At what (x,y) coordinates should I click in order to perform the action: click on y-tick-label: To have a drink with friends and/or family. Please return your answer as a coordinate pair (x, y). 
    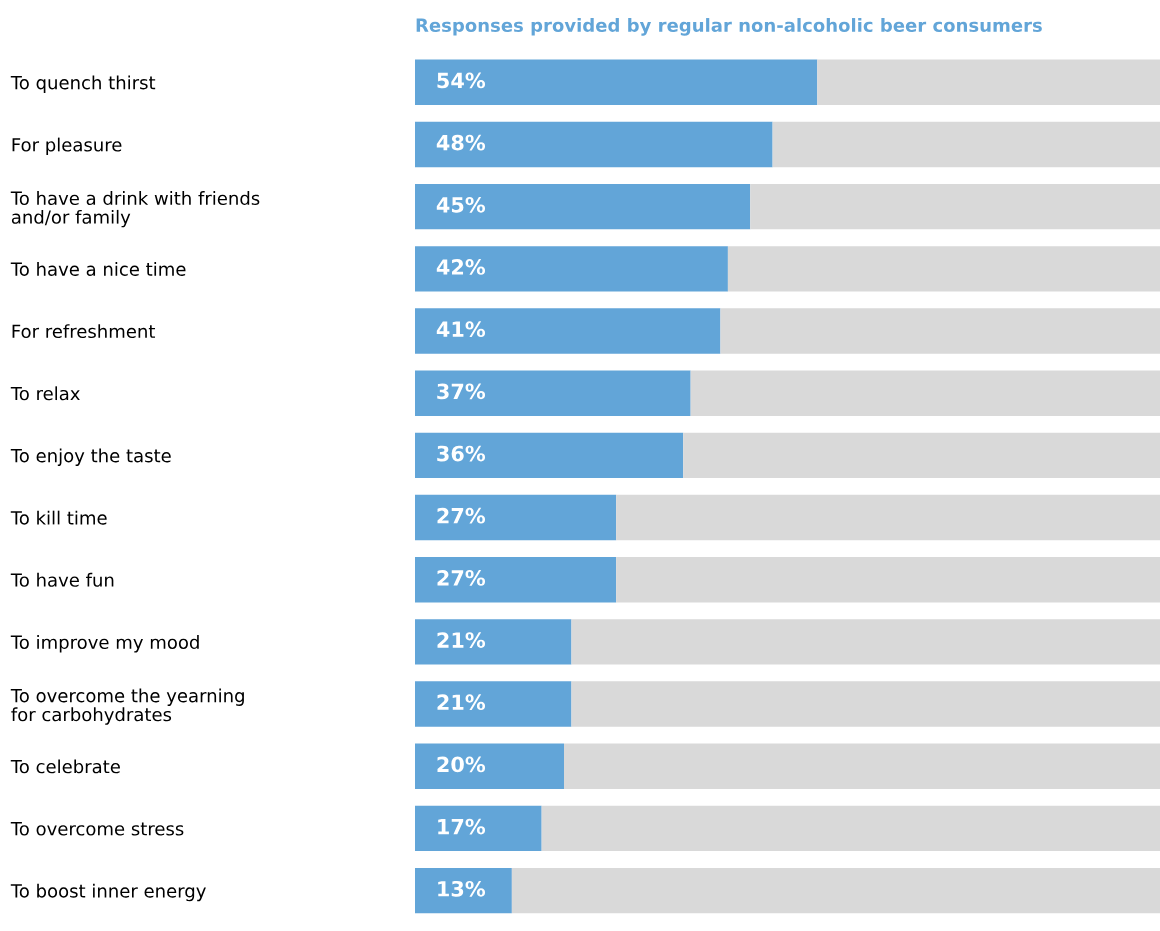
    Looking at the image, I should click on (135, 209).